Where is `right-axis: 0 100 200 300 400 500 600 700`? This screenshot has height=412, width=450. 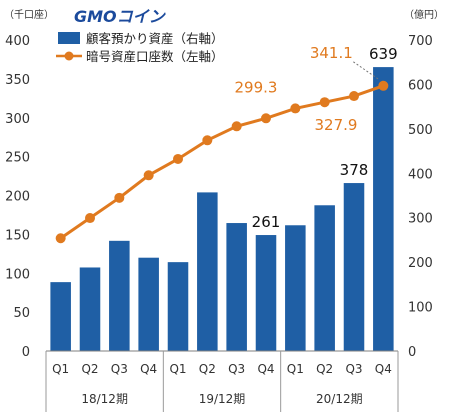 right-axis: 0 100 200 300 400 500 600 700 is located at coordinates (420, 197).